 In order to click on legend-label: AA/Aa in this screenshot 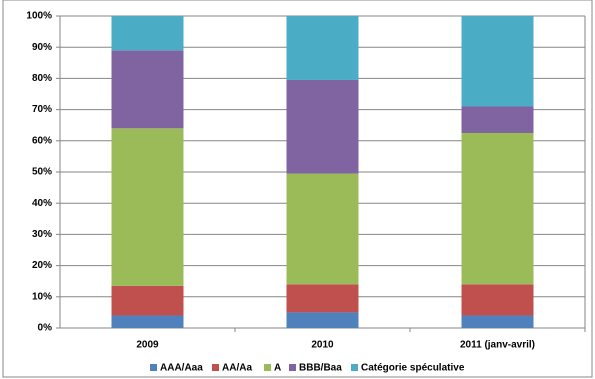, I will do `click(237, 368)`.